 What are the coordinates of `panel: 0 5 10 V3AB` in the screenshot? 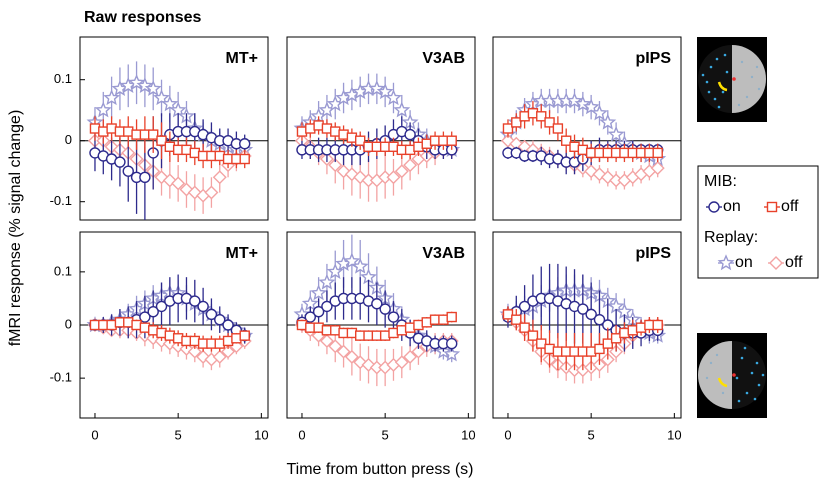 It's located at (381, 336).